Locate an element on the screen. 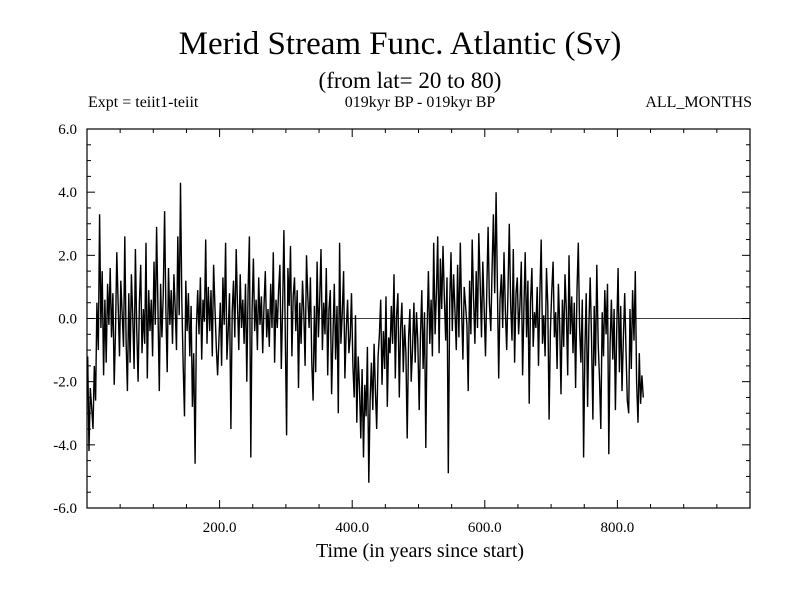 Image resolution: width=800 pixels, height=600 pixels. x-tick-label: 800.0 is located at coordinates (618, 528).